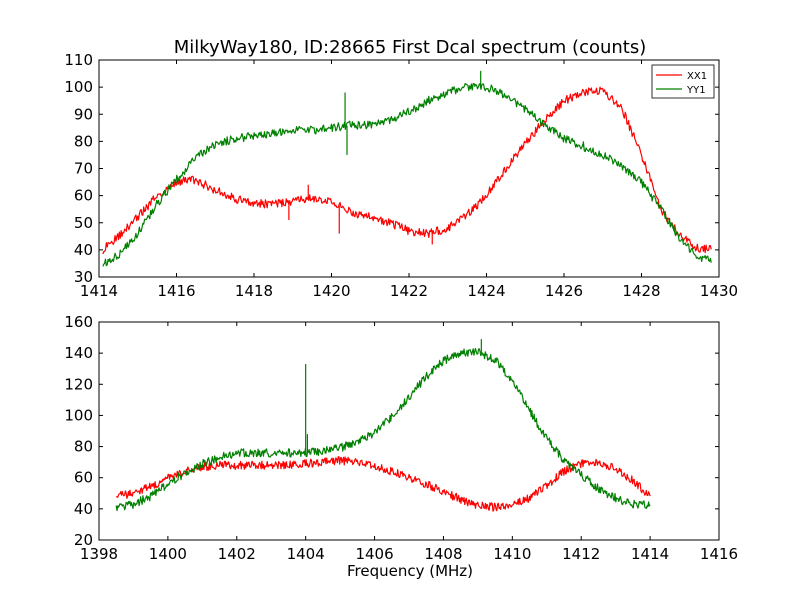 This screenshot has height=605, width=800. I want to click on y-tick-label: 110, so click(78, 60).